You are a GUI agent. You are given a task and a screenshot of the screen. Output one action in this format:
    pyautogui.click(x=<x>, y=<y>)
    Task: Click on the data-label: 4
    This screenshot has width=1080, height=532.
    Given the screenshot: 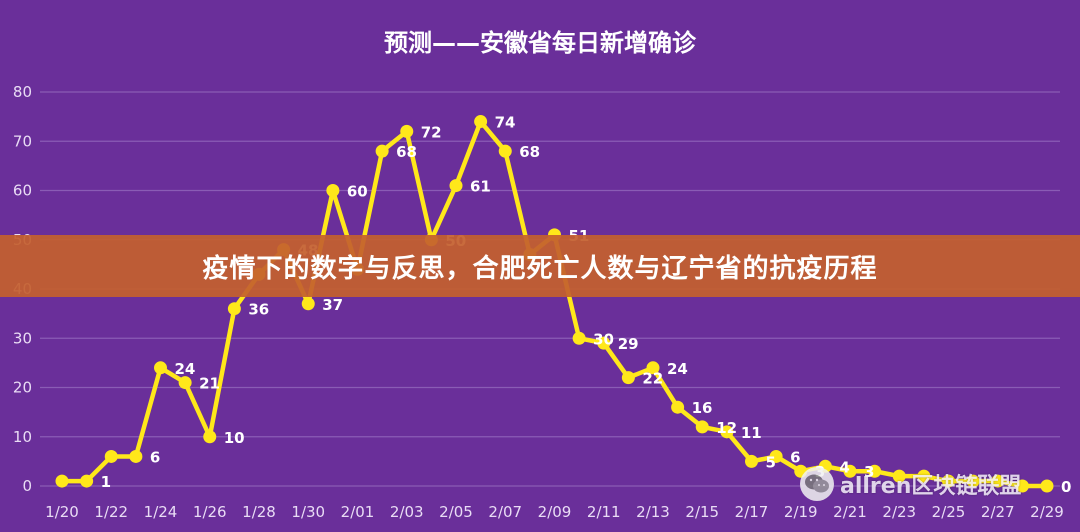 What is the action you would take?
    pyautogui.click(x=844, y=467)
    